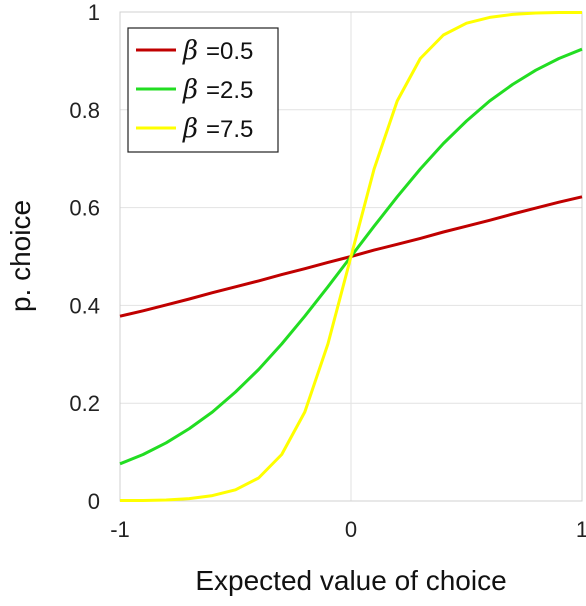 The image size is (586, 606). Describe the element at coordinates (20, 256) in the screenshot. I see `y-axis-title: p. choice` at that location.